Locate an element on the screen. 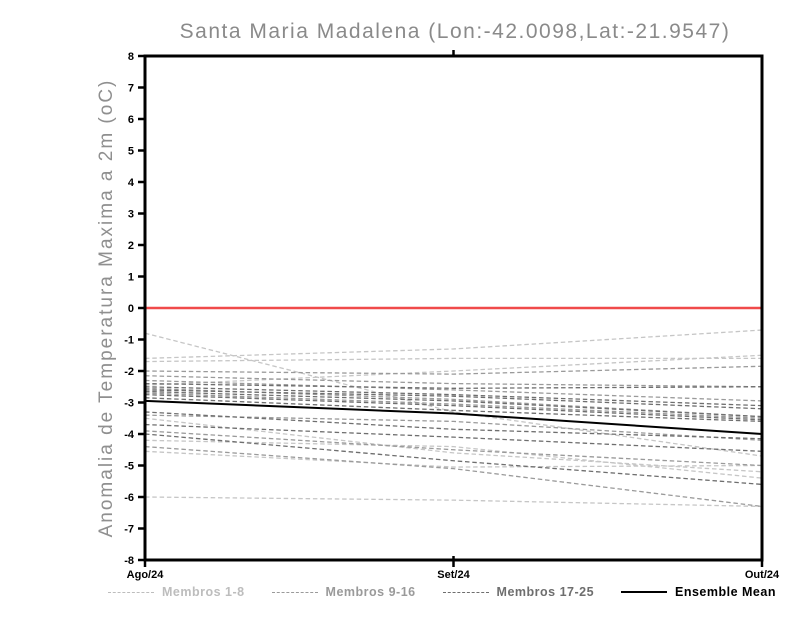 This screenshot has height=618, width=800. y-axis-tick-label: -8 is located at coordinates (129, 561).